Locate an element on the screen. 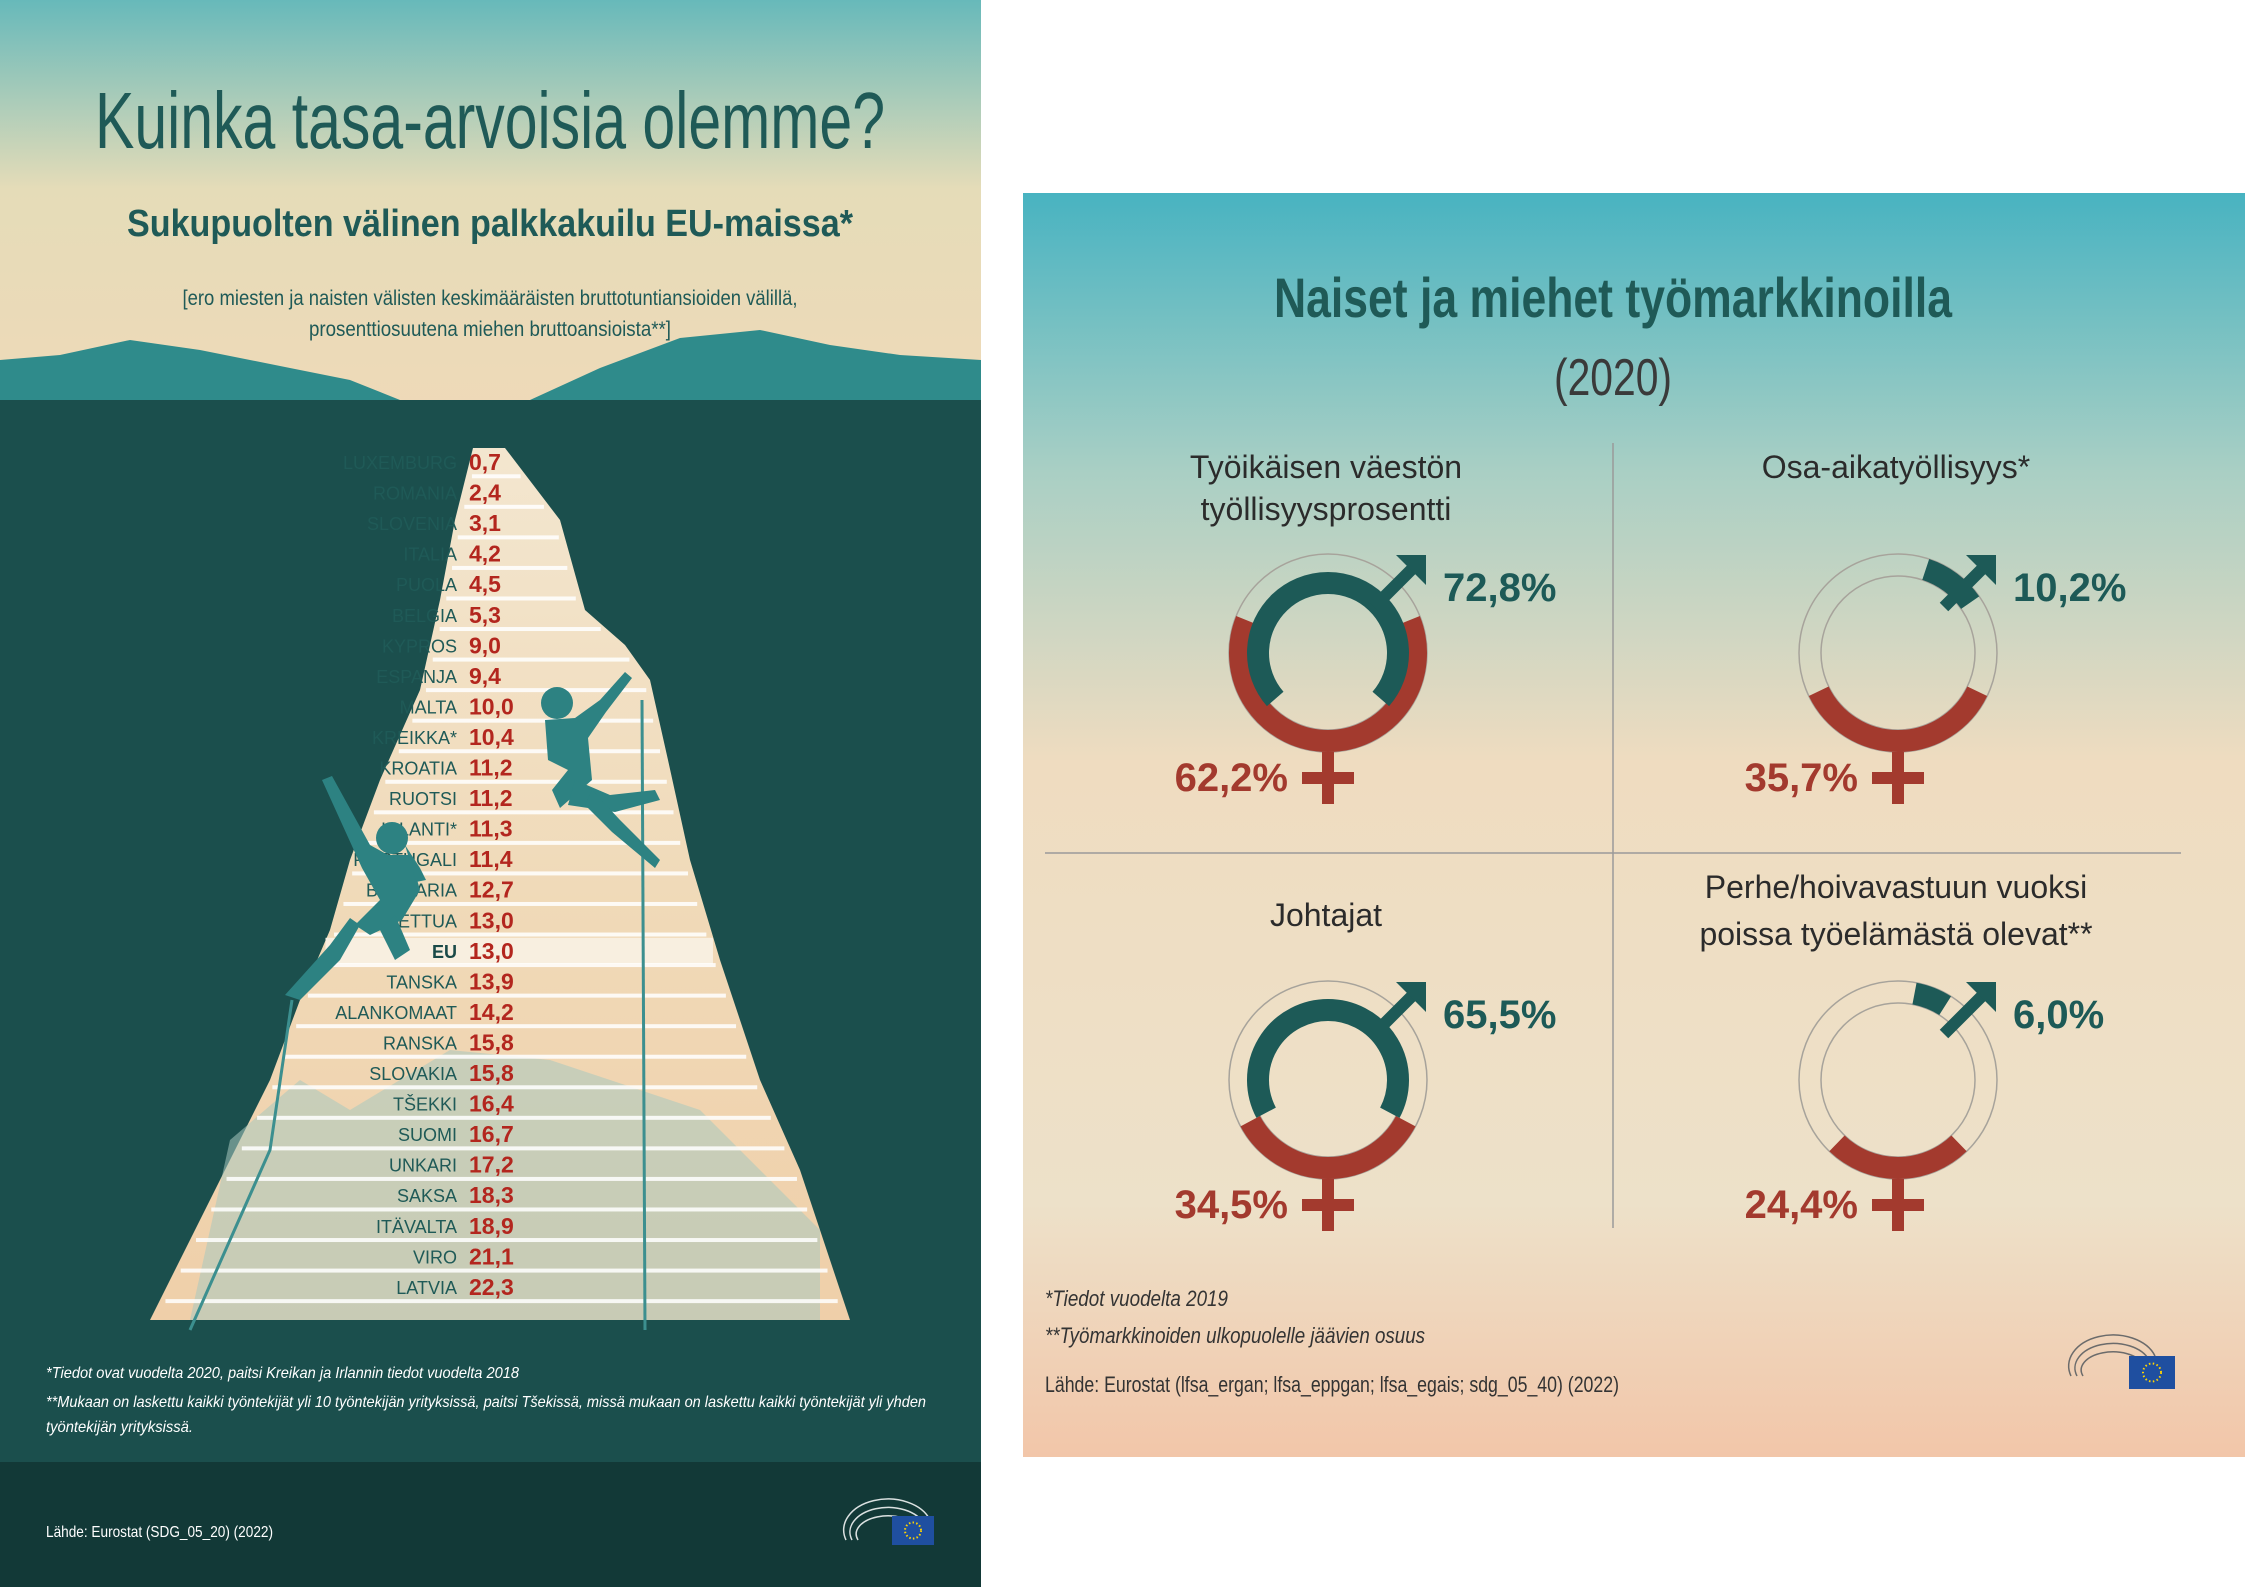  pay-gap-value: 11,4 is located at coordinates (491, 859).